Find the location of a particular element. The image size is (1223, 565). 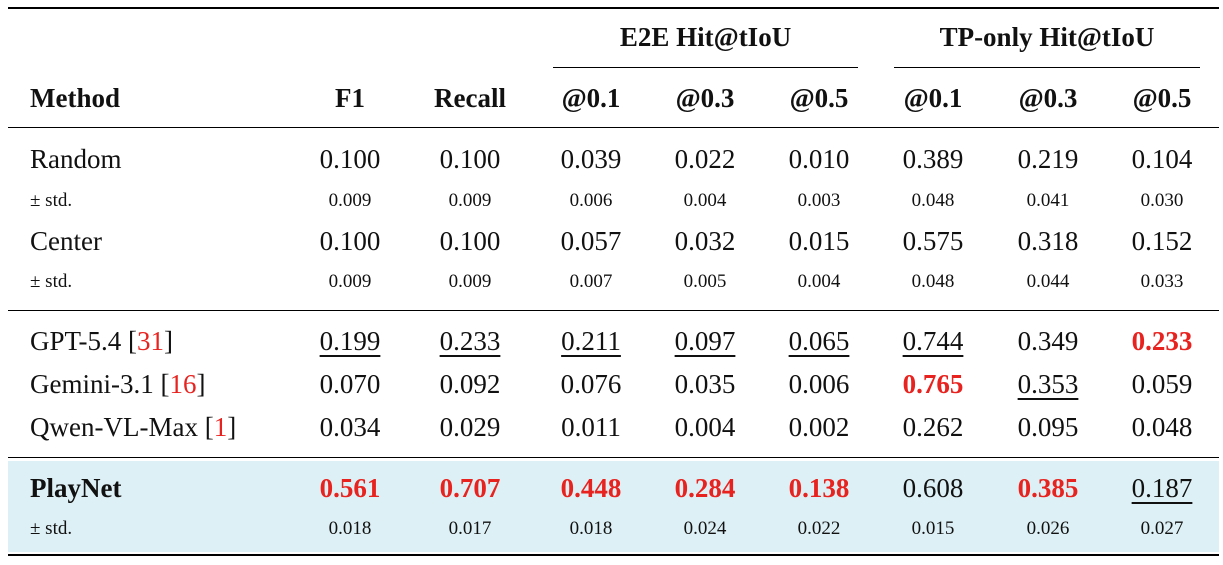

row-method-gpt: GPT-5.4 [31] is located at coordinates (102, 341).